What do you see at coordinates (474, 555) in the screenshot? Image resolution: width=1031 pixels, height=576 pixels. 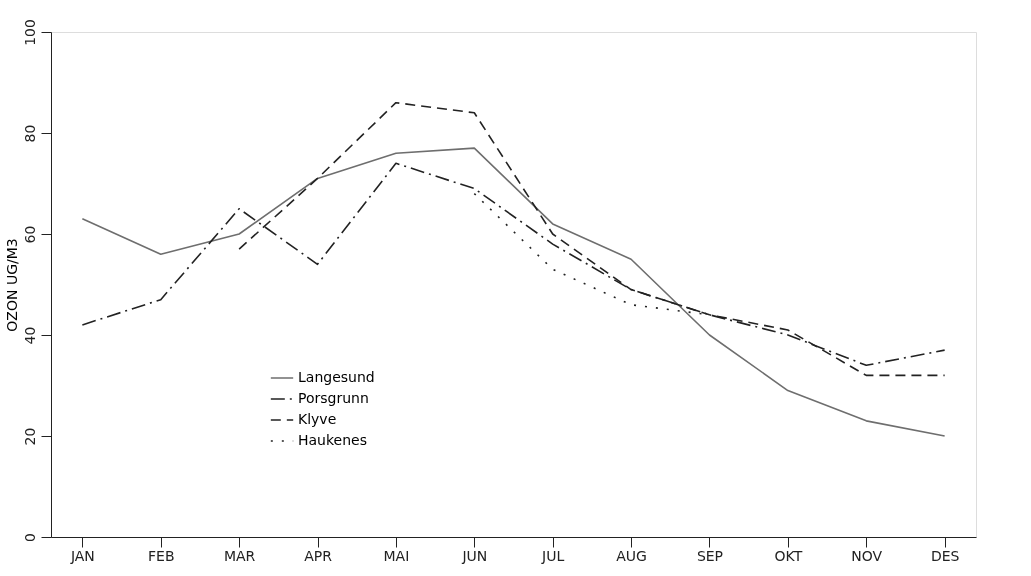 I see `x-tick-label: JUN` at bounding box center [474, 555].